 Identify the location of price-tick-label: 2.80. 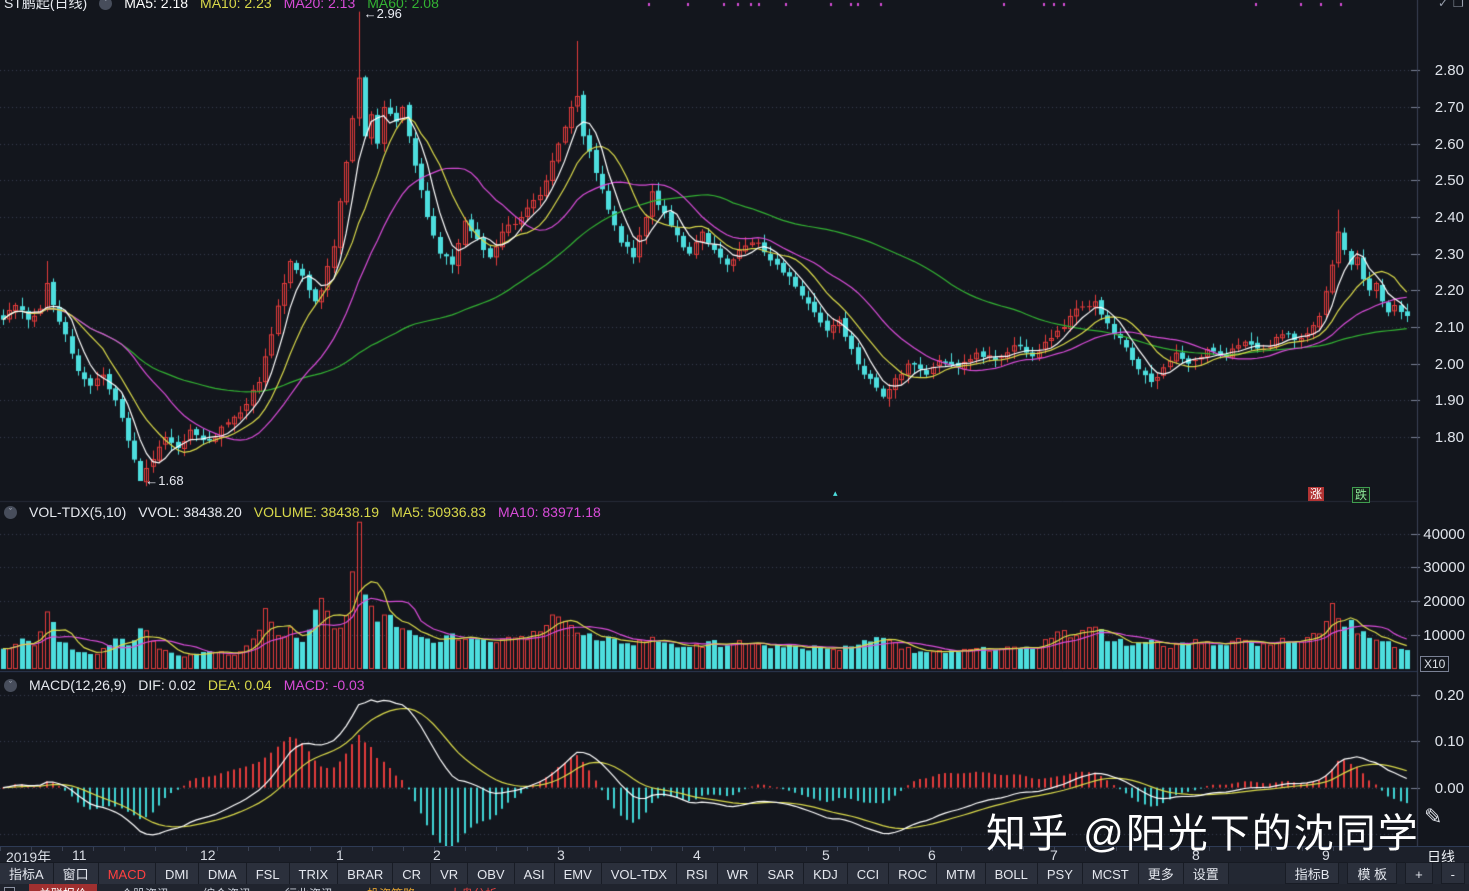
(1449, 71).